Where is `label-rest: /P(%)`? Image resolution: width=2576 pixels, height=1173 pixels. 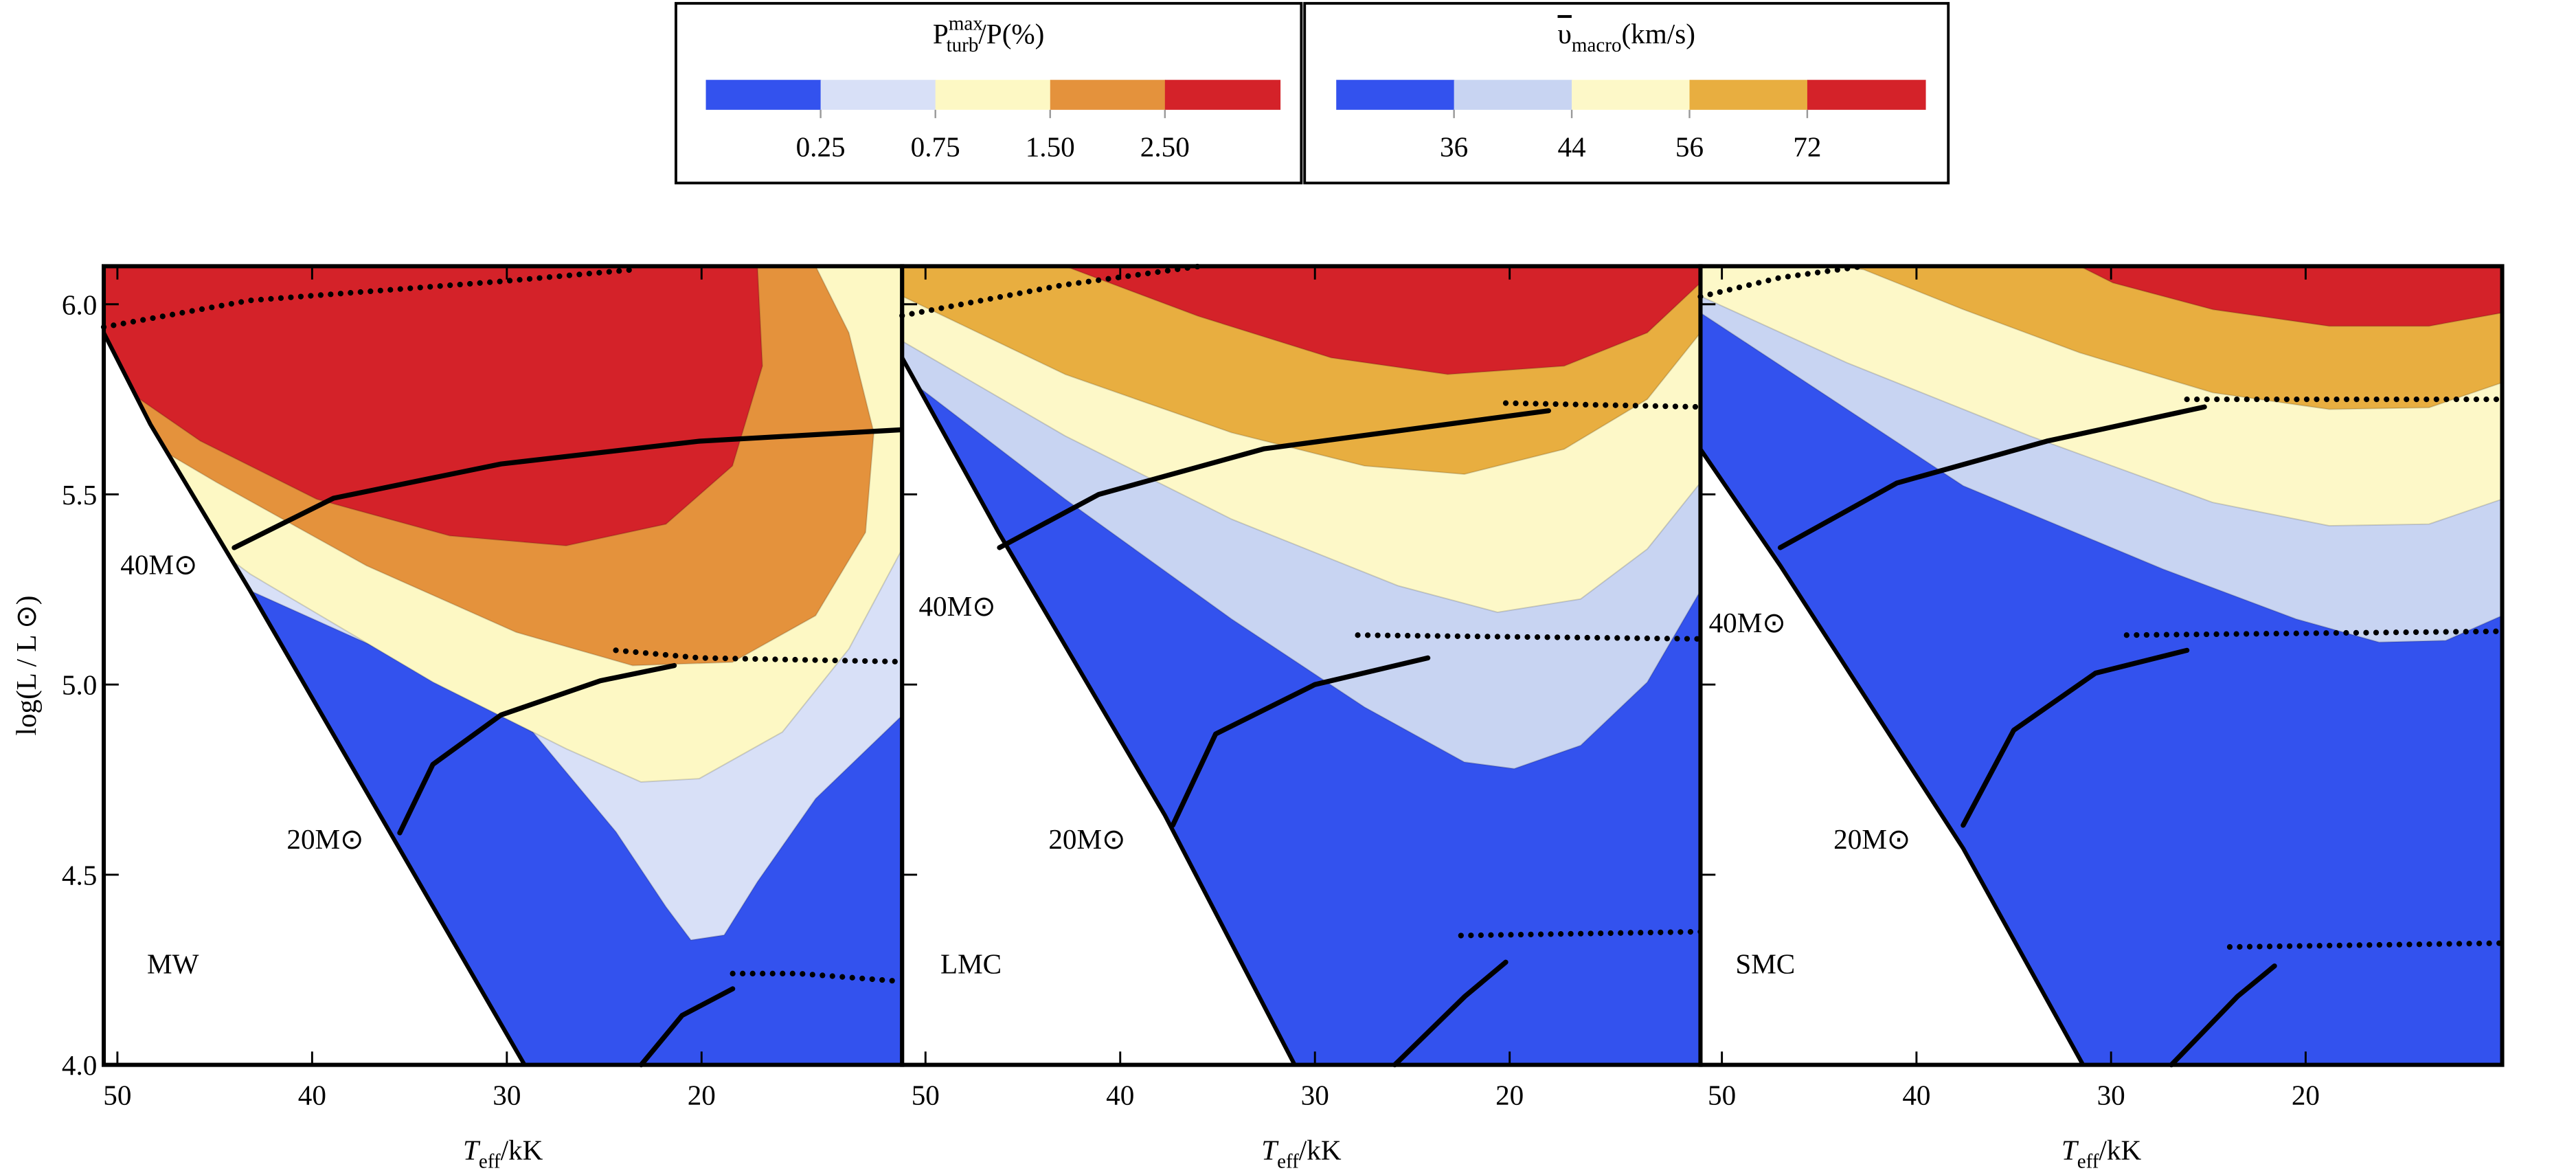
label-rest: /P(%) is located at coordinates (1011, 34).